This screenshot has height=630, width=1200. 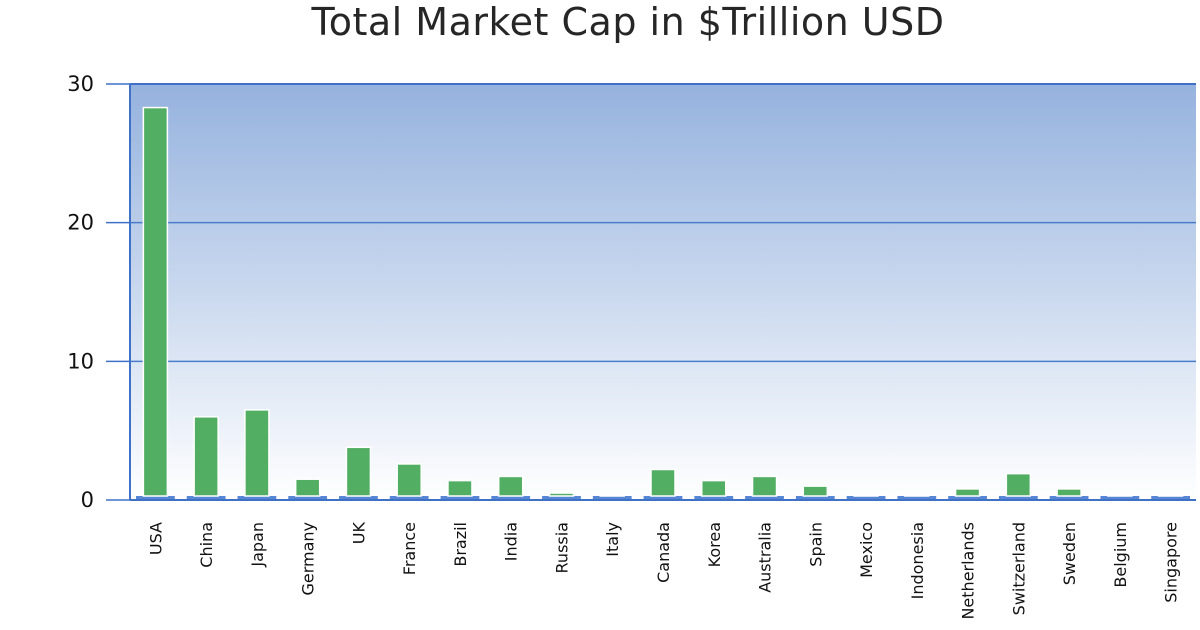 What do you see at coordinates (1069, 492) in the screenshot?
I see `bar-sweden` at bounding box center [1069, 492].